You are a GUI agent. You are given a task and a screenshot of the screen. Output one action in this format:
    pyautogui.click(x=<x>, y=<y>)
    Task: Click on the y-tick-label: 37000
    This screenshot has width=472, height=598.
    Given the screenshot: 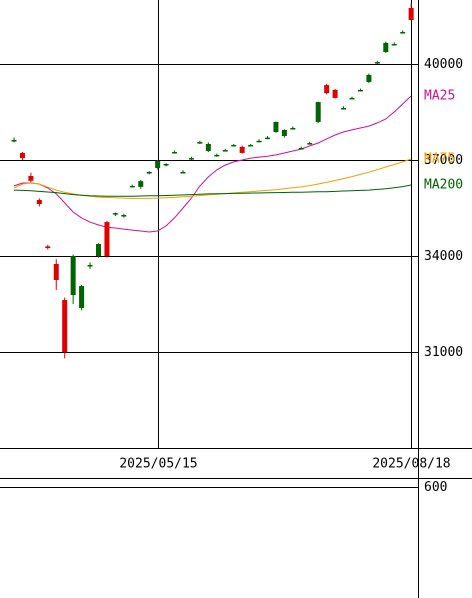 What is the action you would take?
    pyautogui.click(x=443, y=160)
    